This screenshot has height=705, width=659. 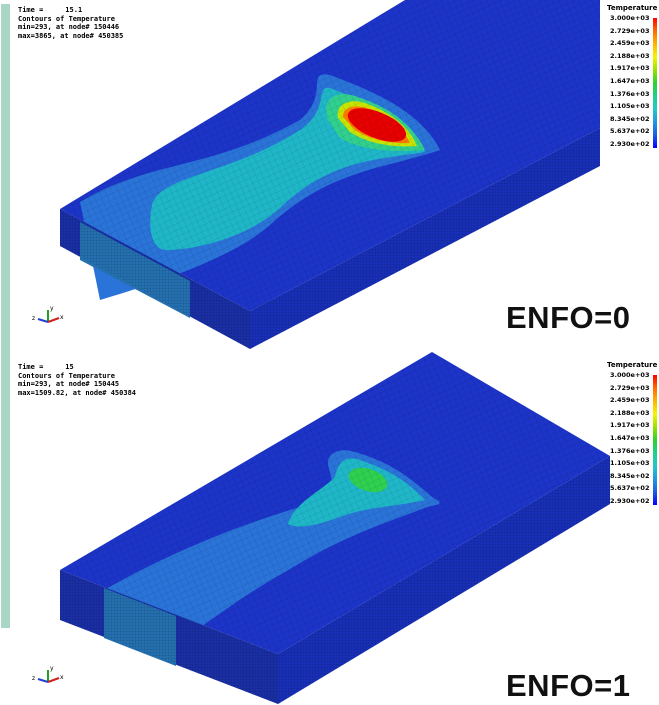 I want to click on side-accent-bar, so click(x=5, y=316).